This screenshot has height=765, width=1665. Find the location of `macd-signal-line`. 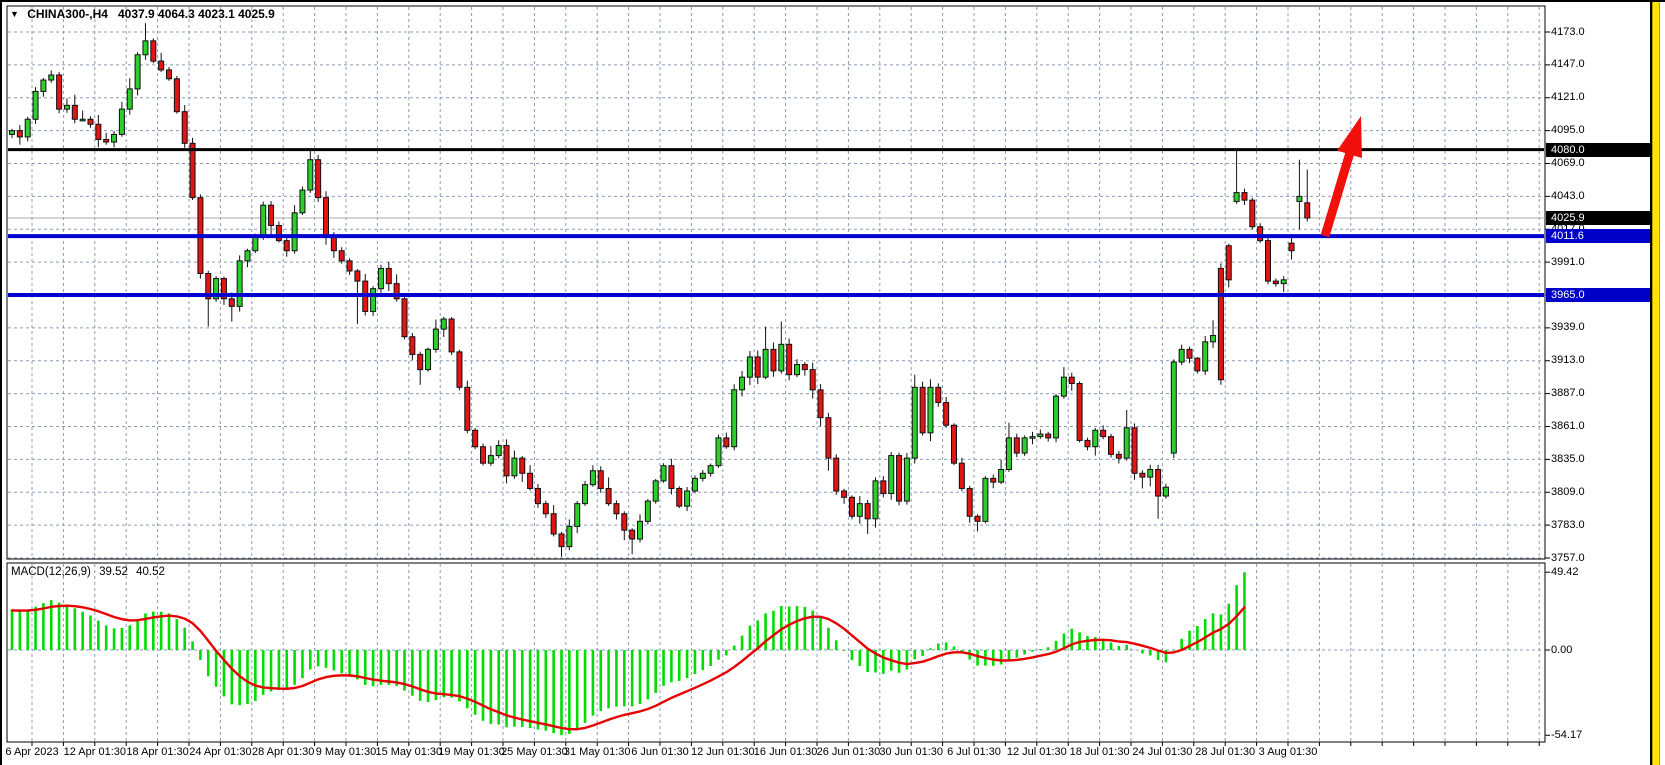

macd-signal-line is located at coordinates (628, 667).